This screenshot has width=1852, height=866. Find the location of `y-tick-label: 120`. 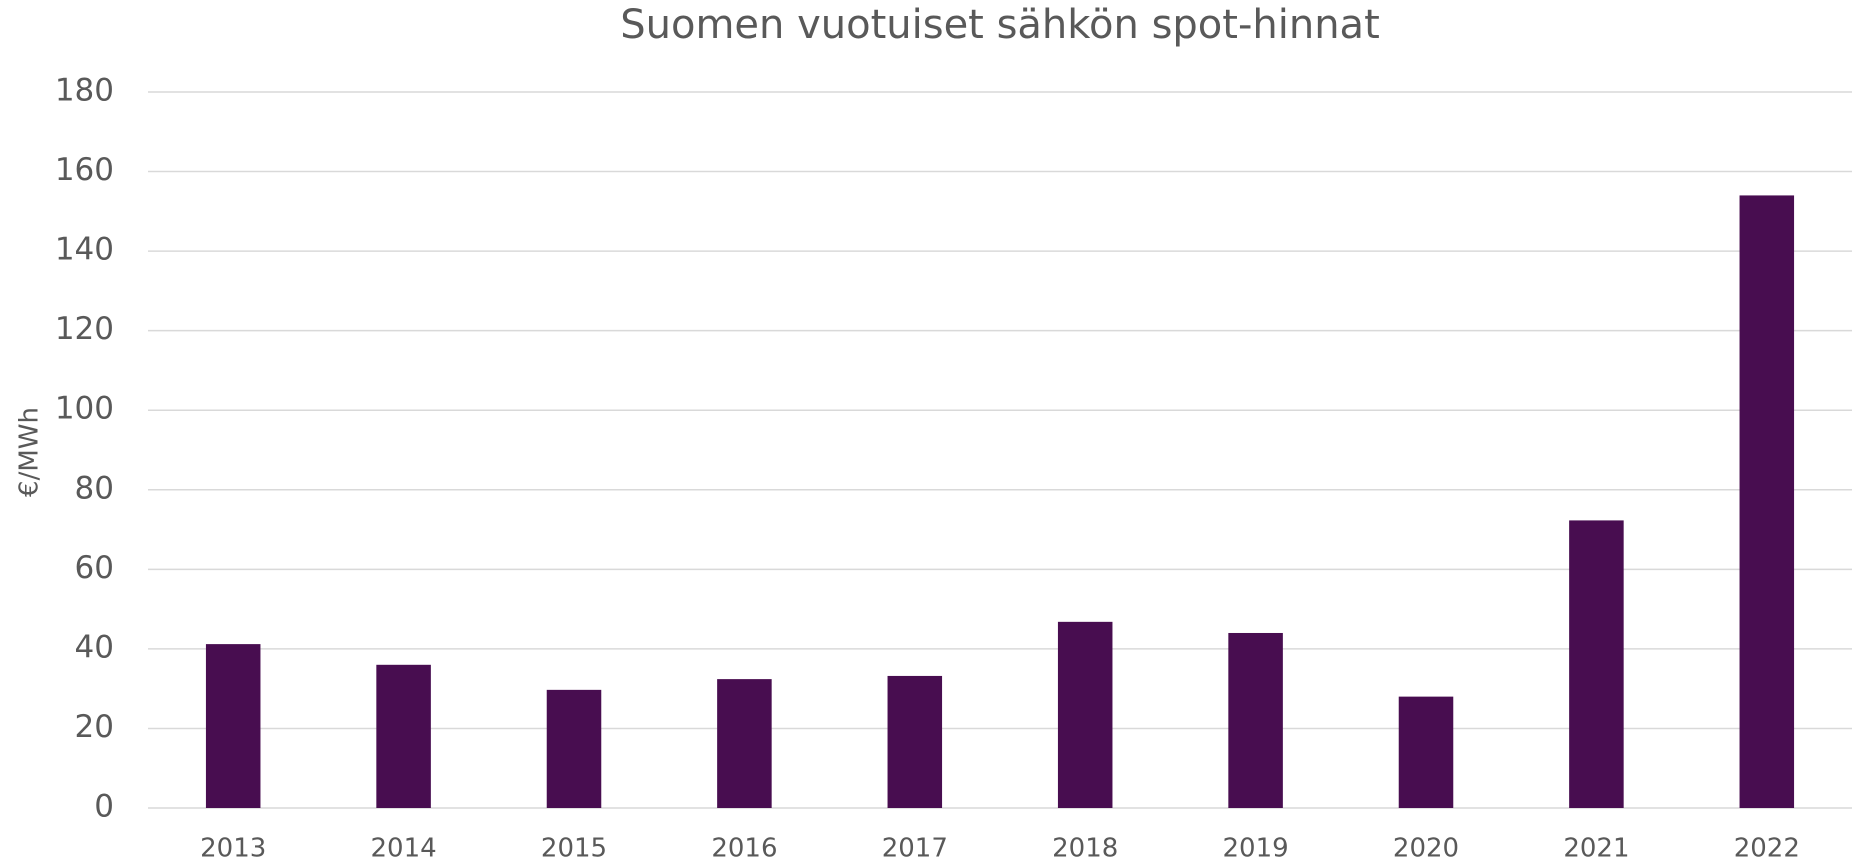

y-tick-label: 120 is located at coordinates (84, 329).